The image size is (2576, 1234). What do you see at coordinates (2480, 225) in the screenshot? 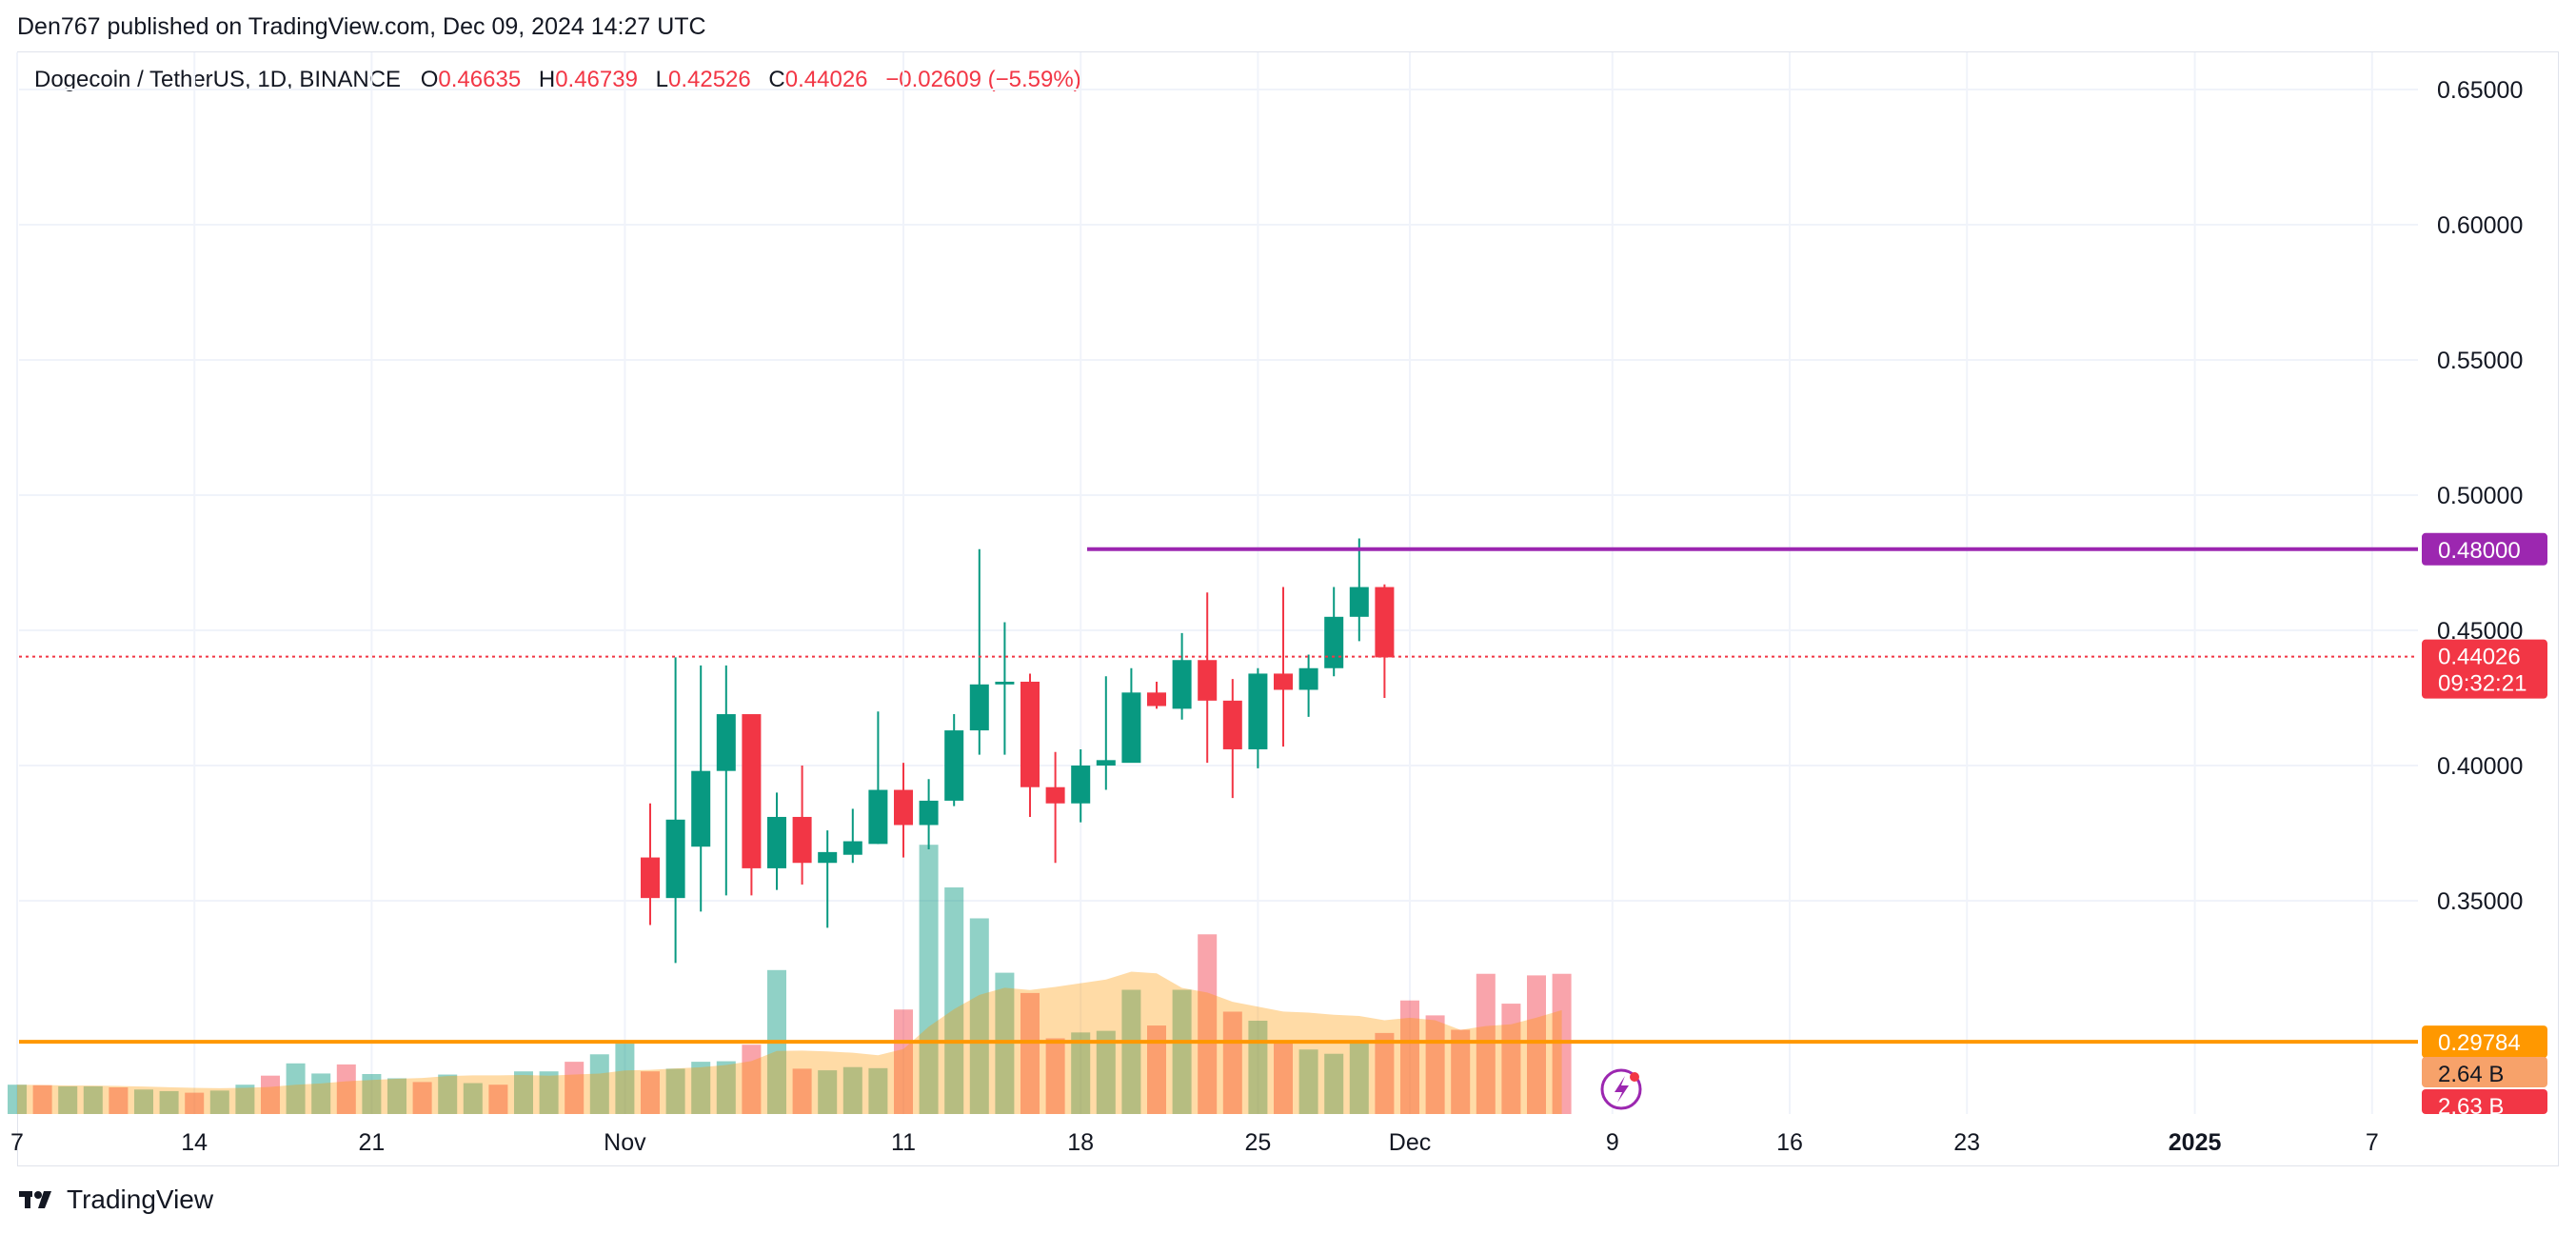
I see `y-tick-label: 0.60000` at bounding box center [2480, 225].